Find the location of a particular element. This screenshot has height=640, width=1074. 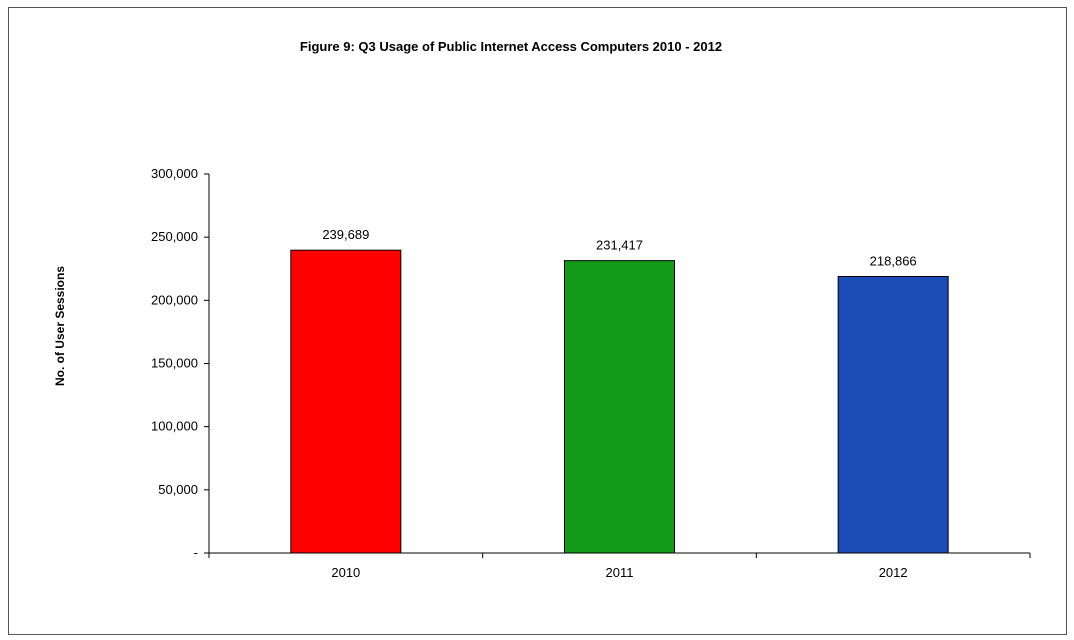

y-tick-label: 300,000 is located at coordinates (174, 173).